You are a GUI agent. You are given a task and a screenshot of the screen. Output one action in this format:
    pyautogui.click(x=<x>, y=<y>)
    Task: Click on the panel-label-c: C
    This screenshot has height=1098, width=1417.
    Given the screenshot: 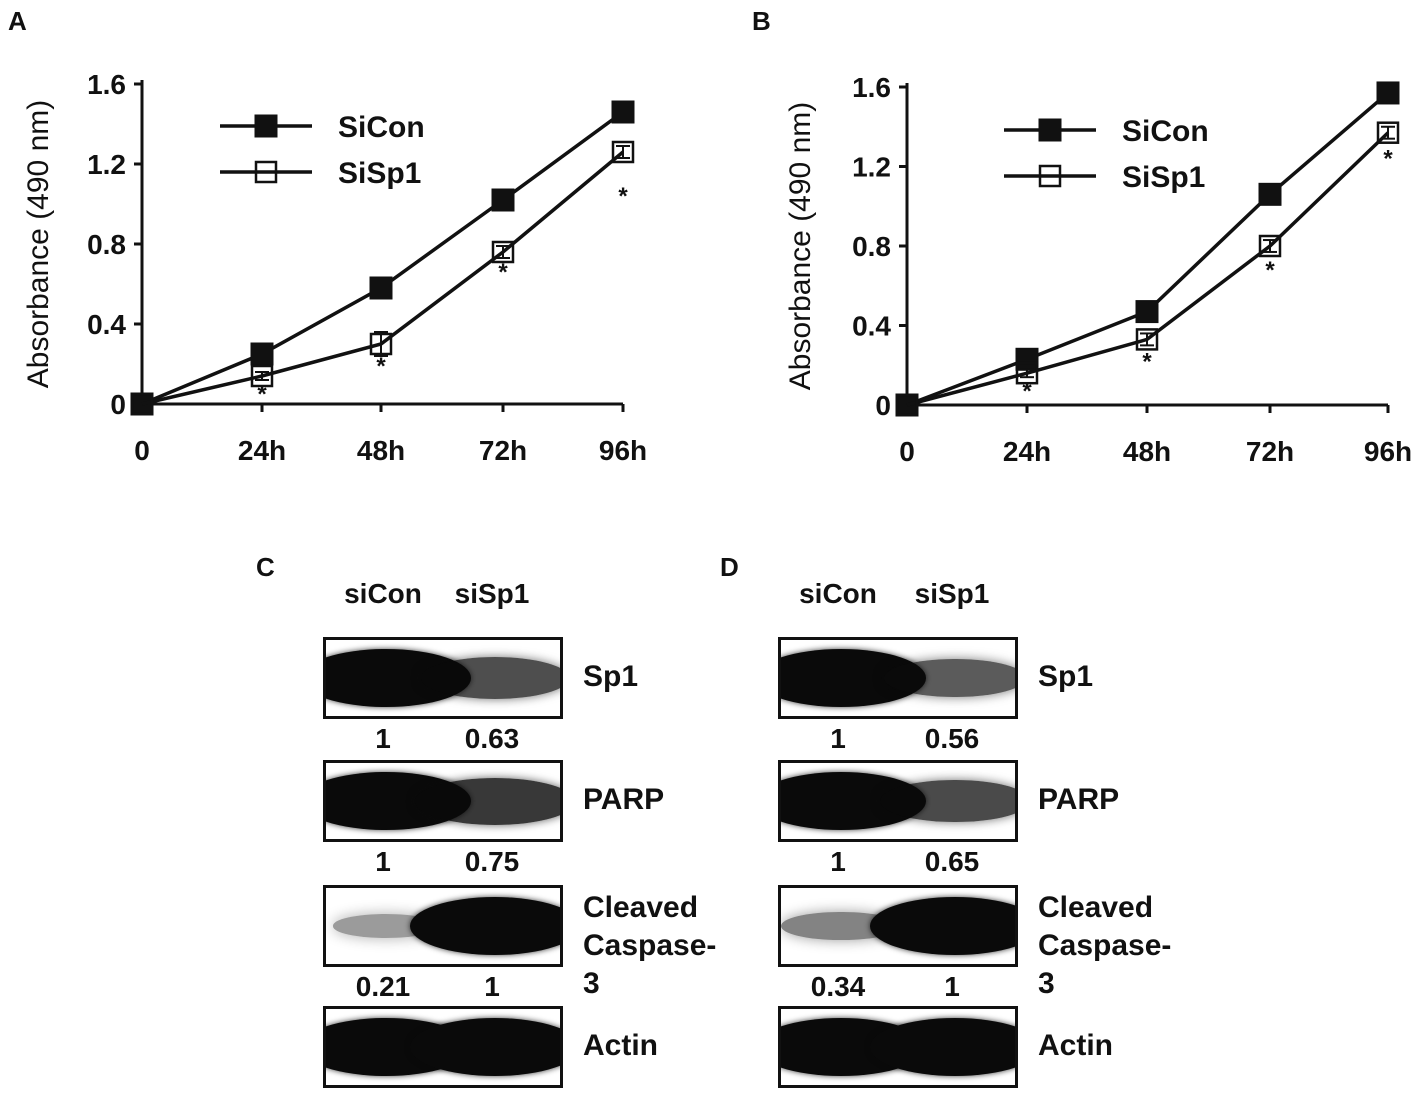 What is the action you would take?
    pyautogui.click(x=265, y=567)
    